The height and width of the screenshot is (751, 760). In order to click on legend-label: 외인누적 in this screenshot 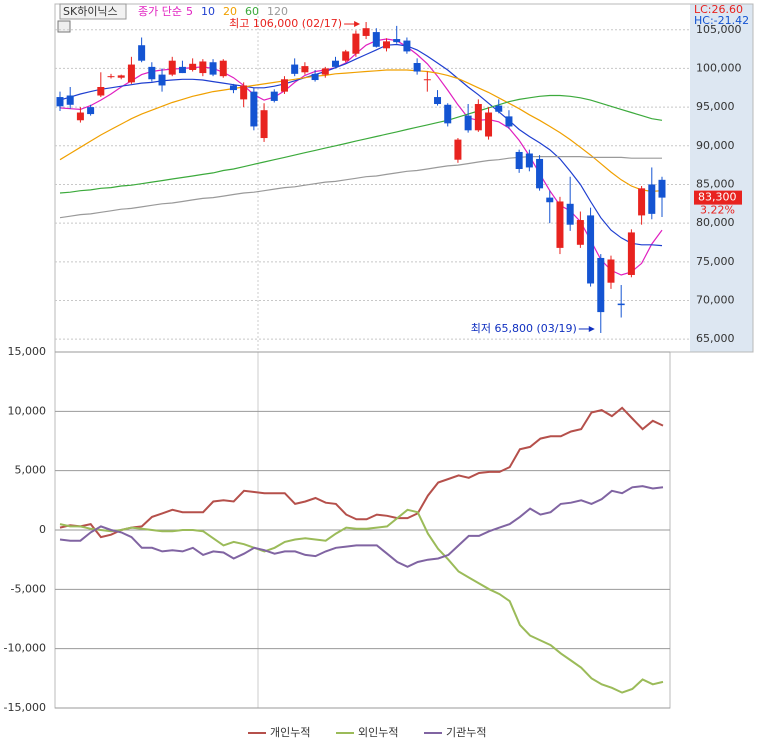, I will do `click(378, 732)`.